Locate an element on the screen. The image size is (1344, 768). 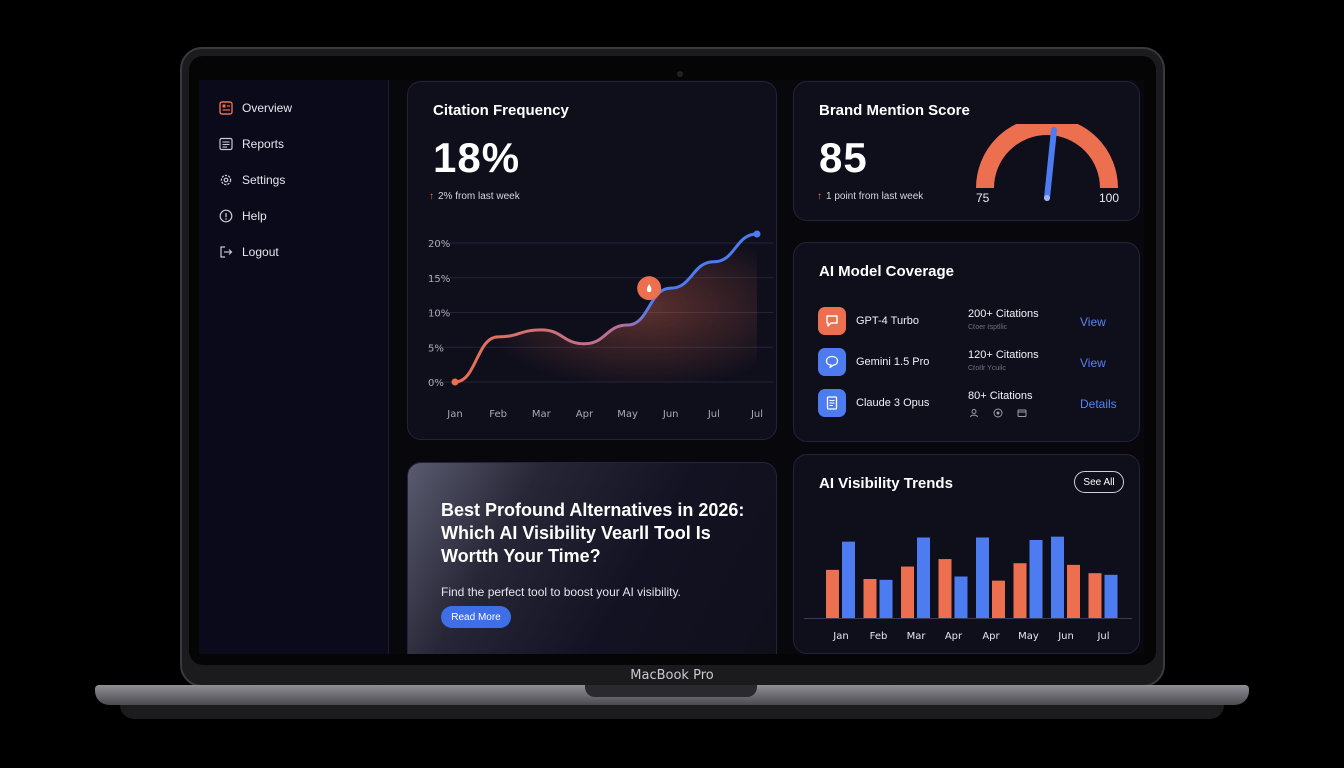
model-citations: 120+ Citations is located at coordinates (1003, 355).